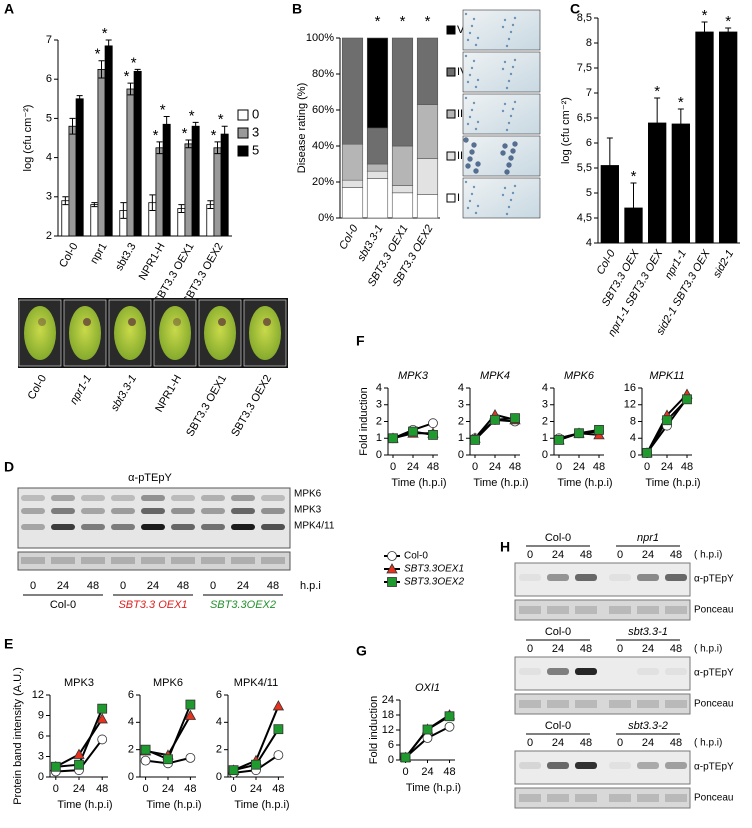 The width and height of the screenshot is (752, 828). What do you see at coordinates (255, 149) in the screenshot?
I see `legend-label: 5` at bounding box center [255, 149].